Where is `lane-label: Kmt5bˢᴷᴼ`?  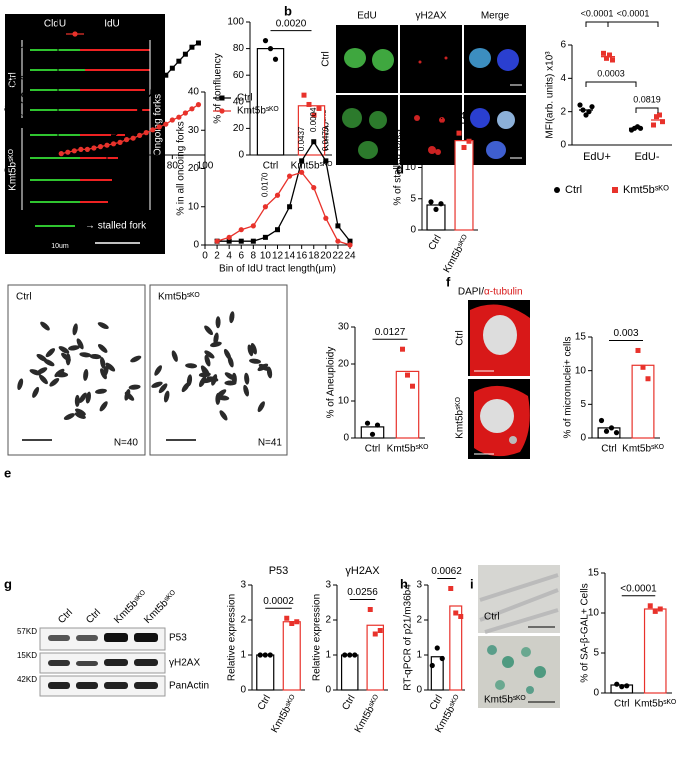 lane-label: Kmt5bˢᴷᴼ is located at coordinates (160, 607).